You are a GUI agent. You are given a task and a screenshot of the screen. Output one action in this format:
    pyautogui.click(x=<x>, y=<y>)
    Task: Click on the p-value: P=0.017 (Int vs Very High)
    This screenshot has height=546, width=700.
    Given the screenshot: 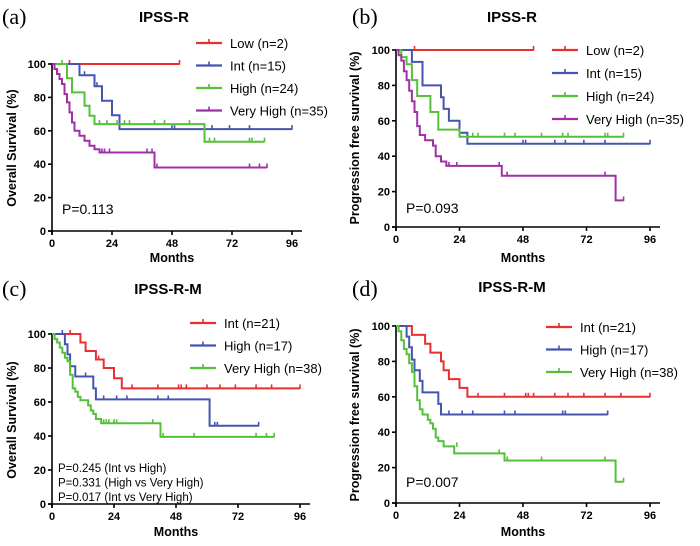 What is the action you would take?
    pyautogui.click(x=125, y=498)
    